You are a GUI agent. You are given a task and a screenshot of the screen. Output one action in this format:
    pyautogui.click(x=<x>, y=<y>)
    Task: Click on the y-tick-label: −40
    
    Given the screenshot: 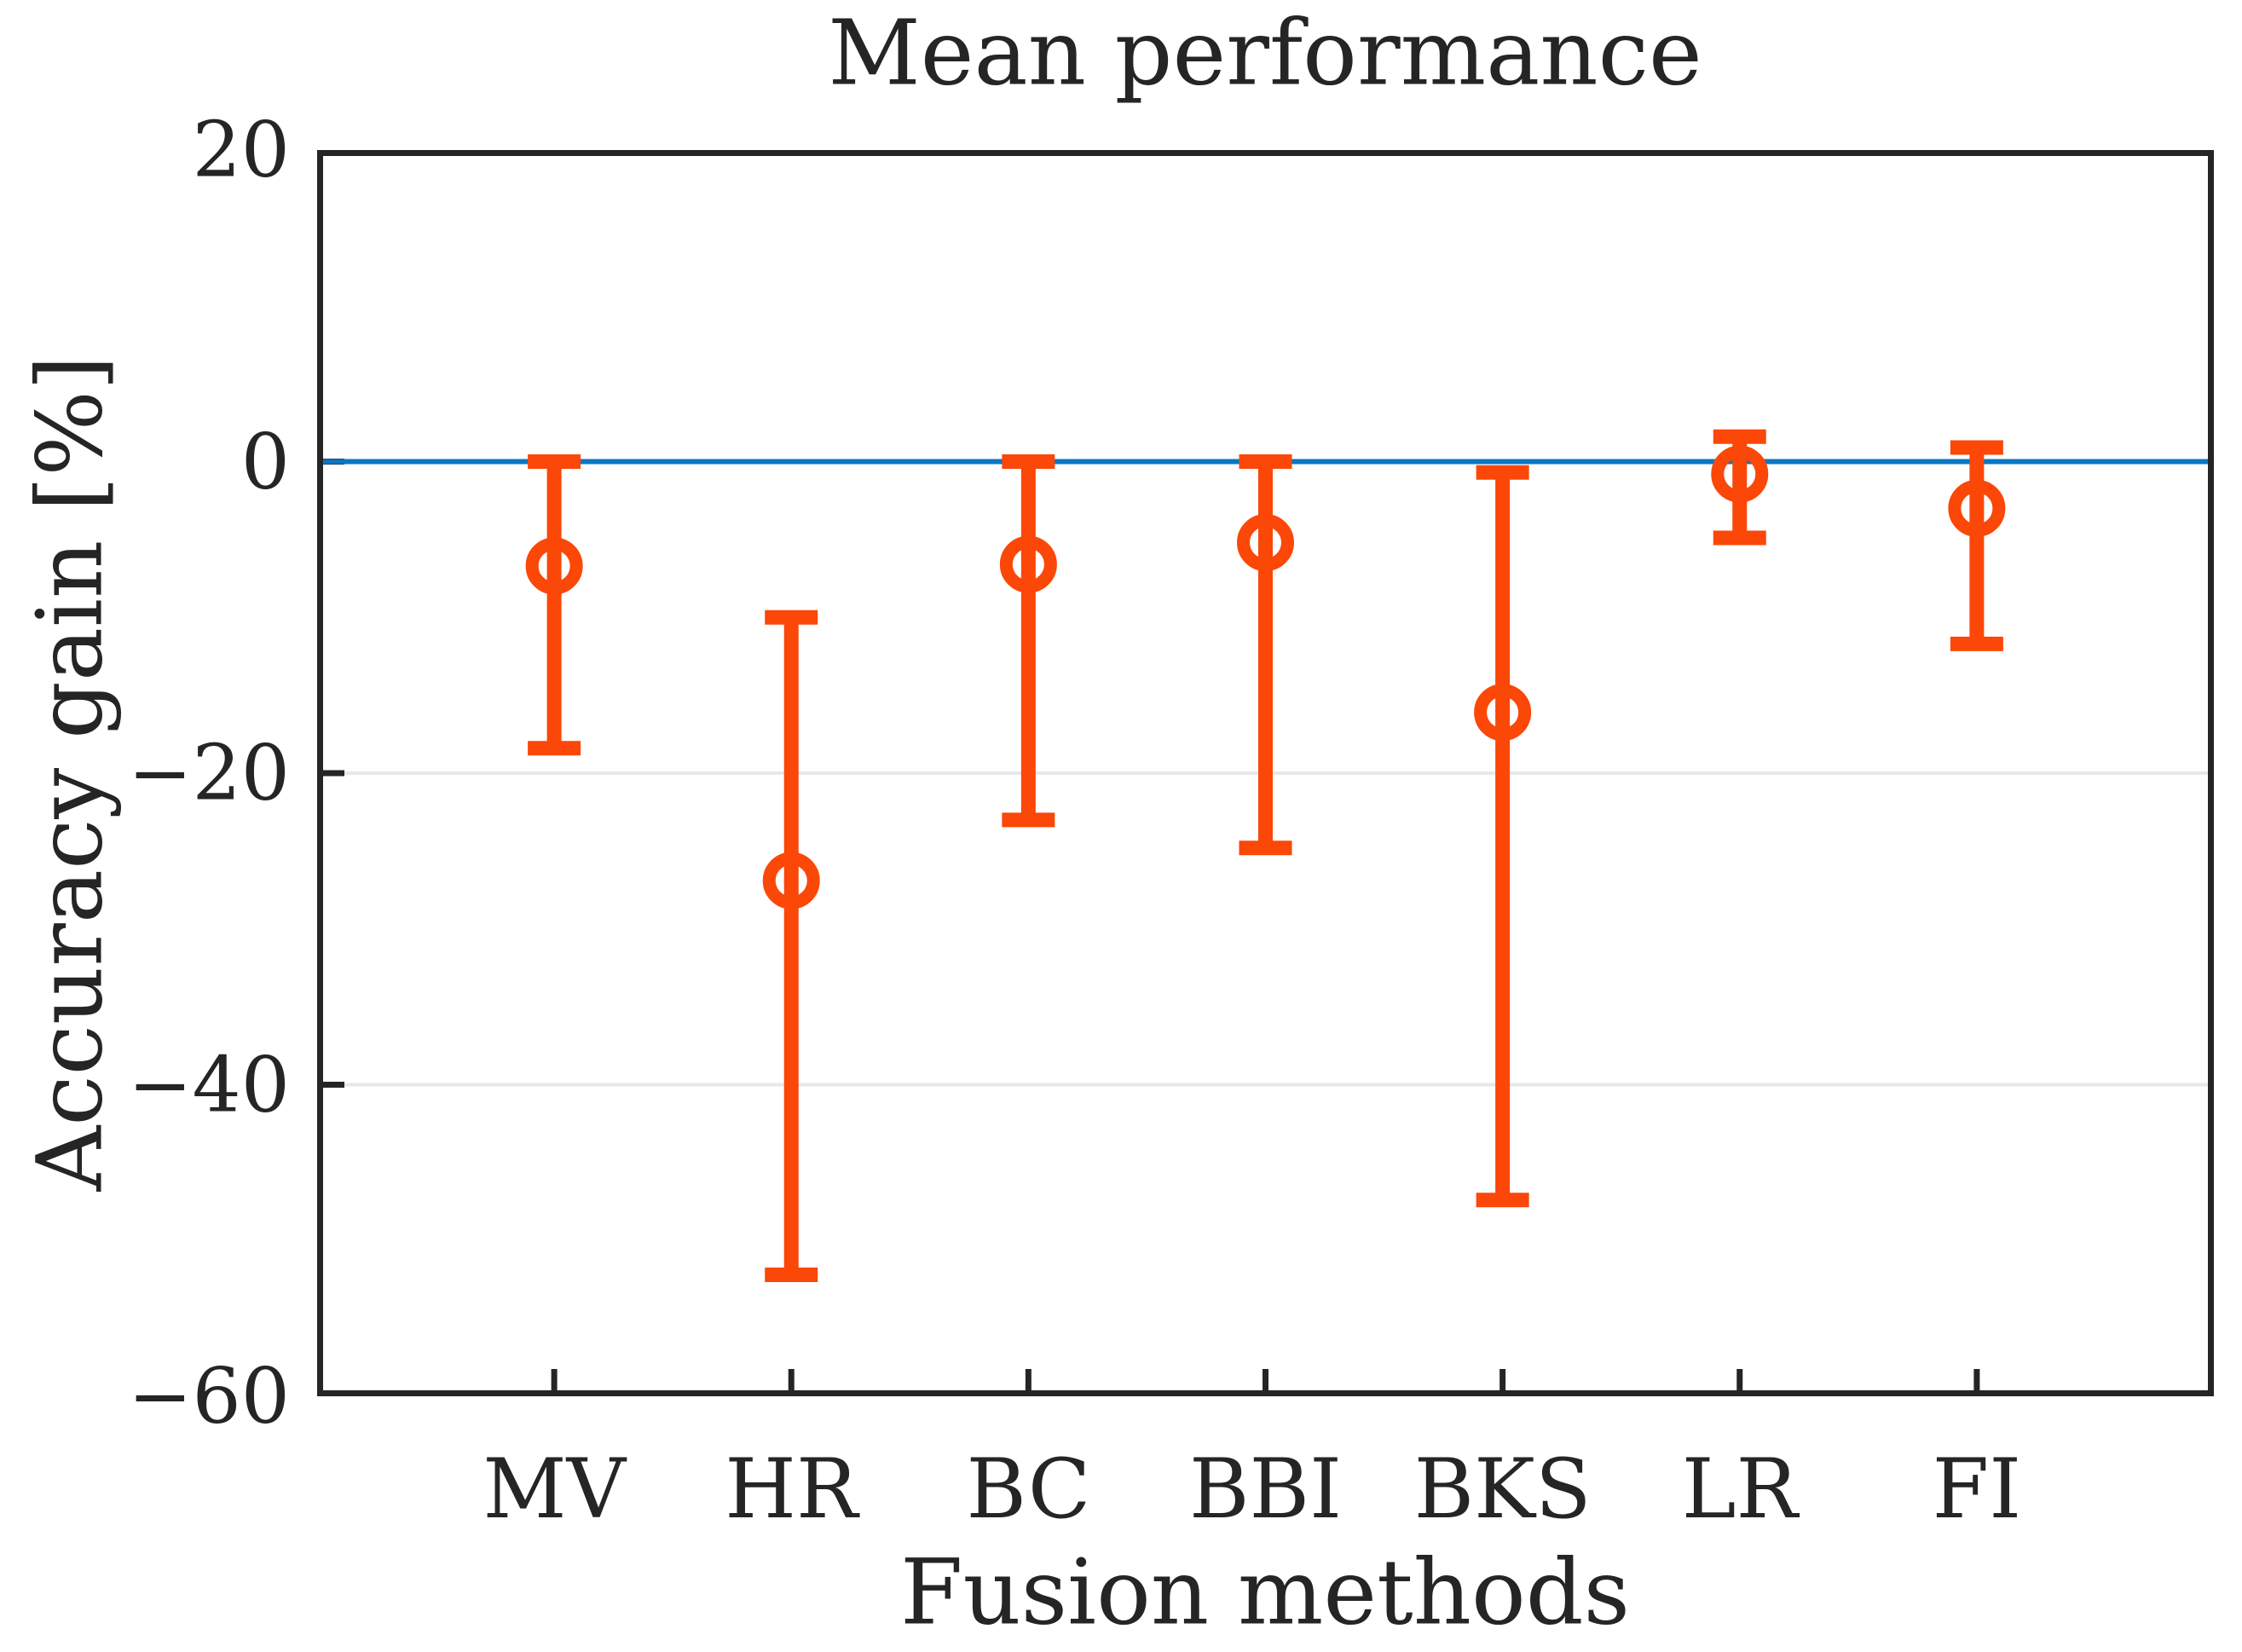 What is the action you would take?
    pyautogui.click(x=209, y=1084)
    